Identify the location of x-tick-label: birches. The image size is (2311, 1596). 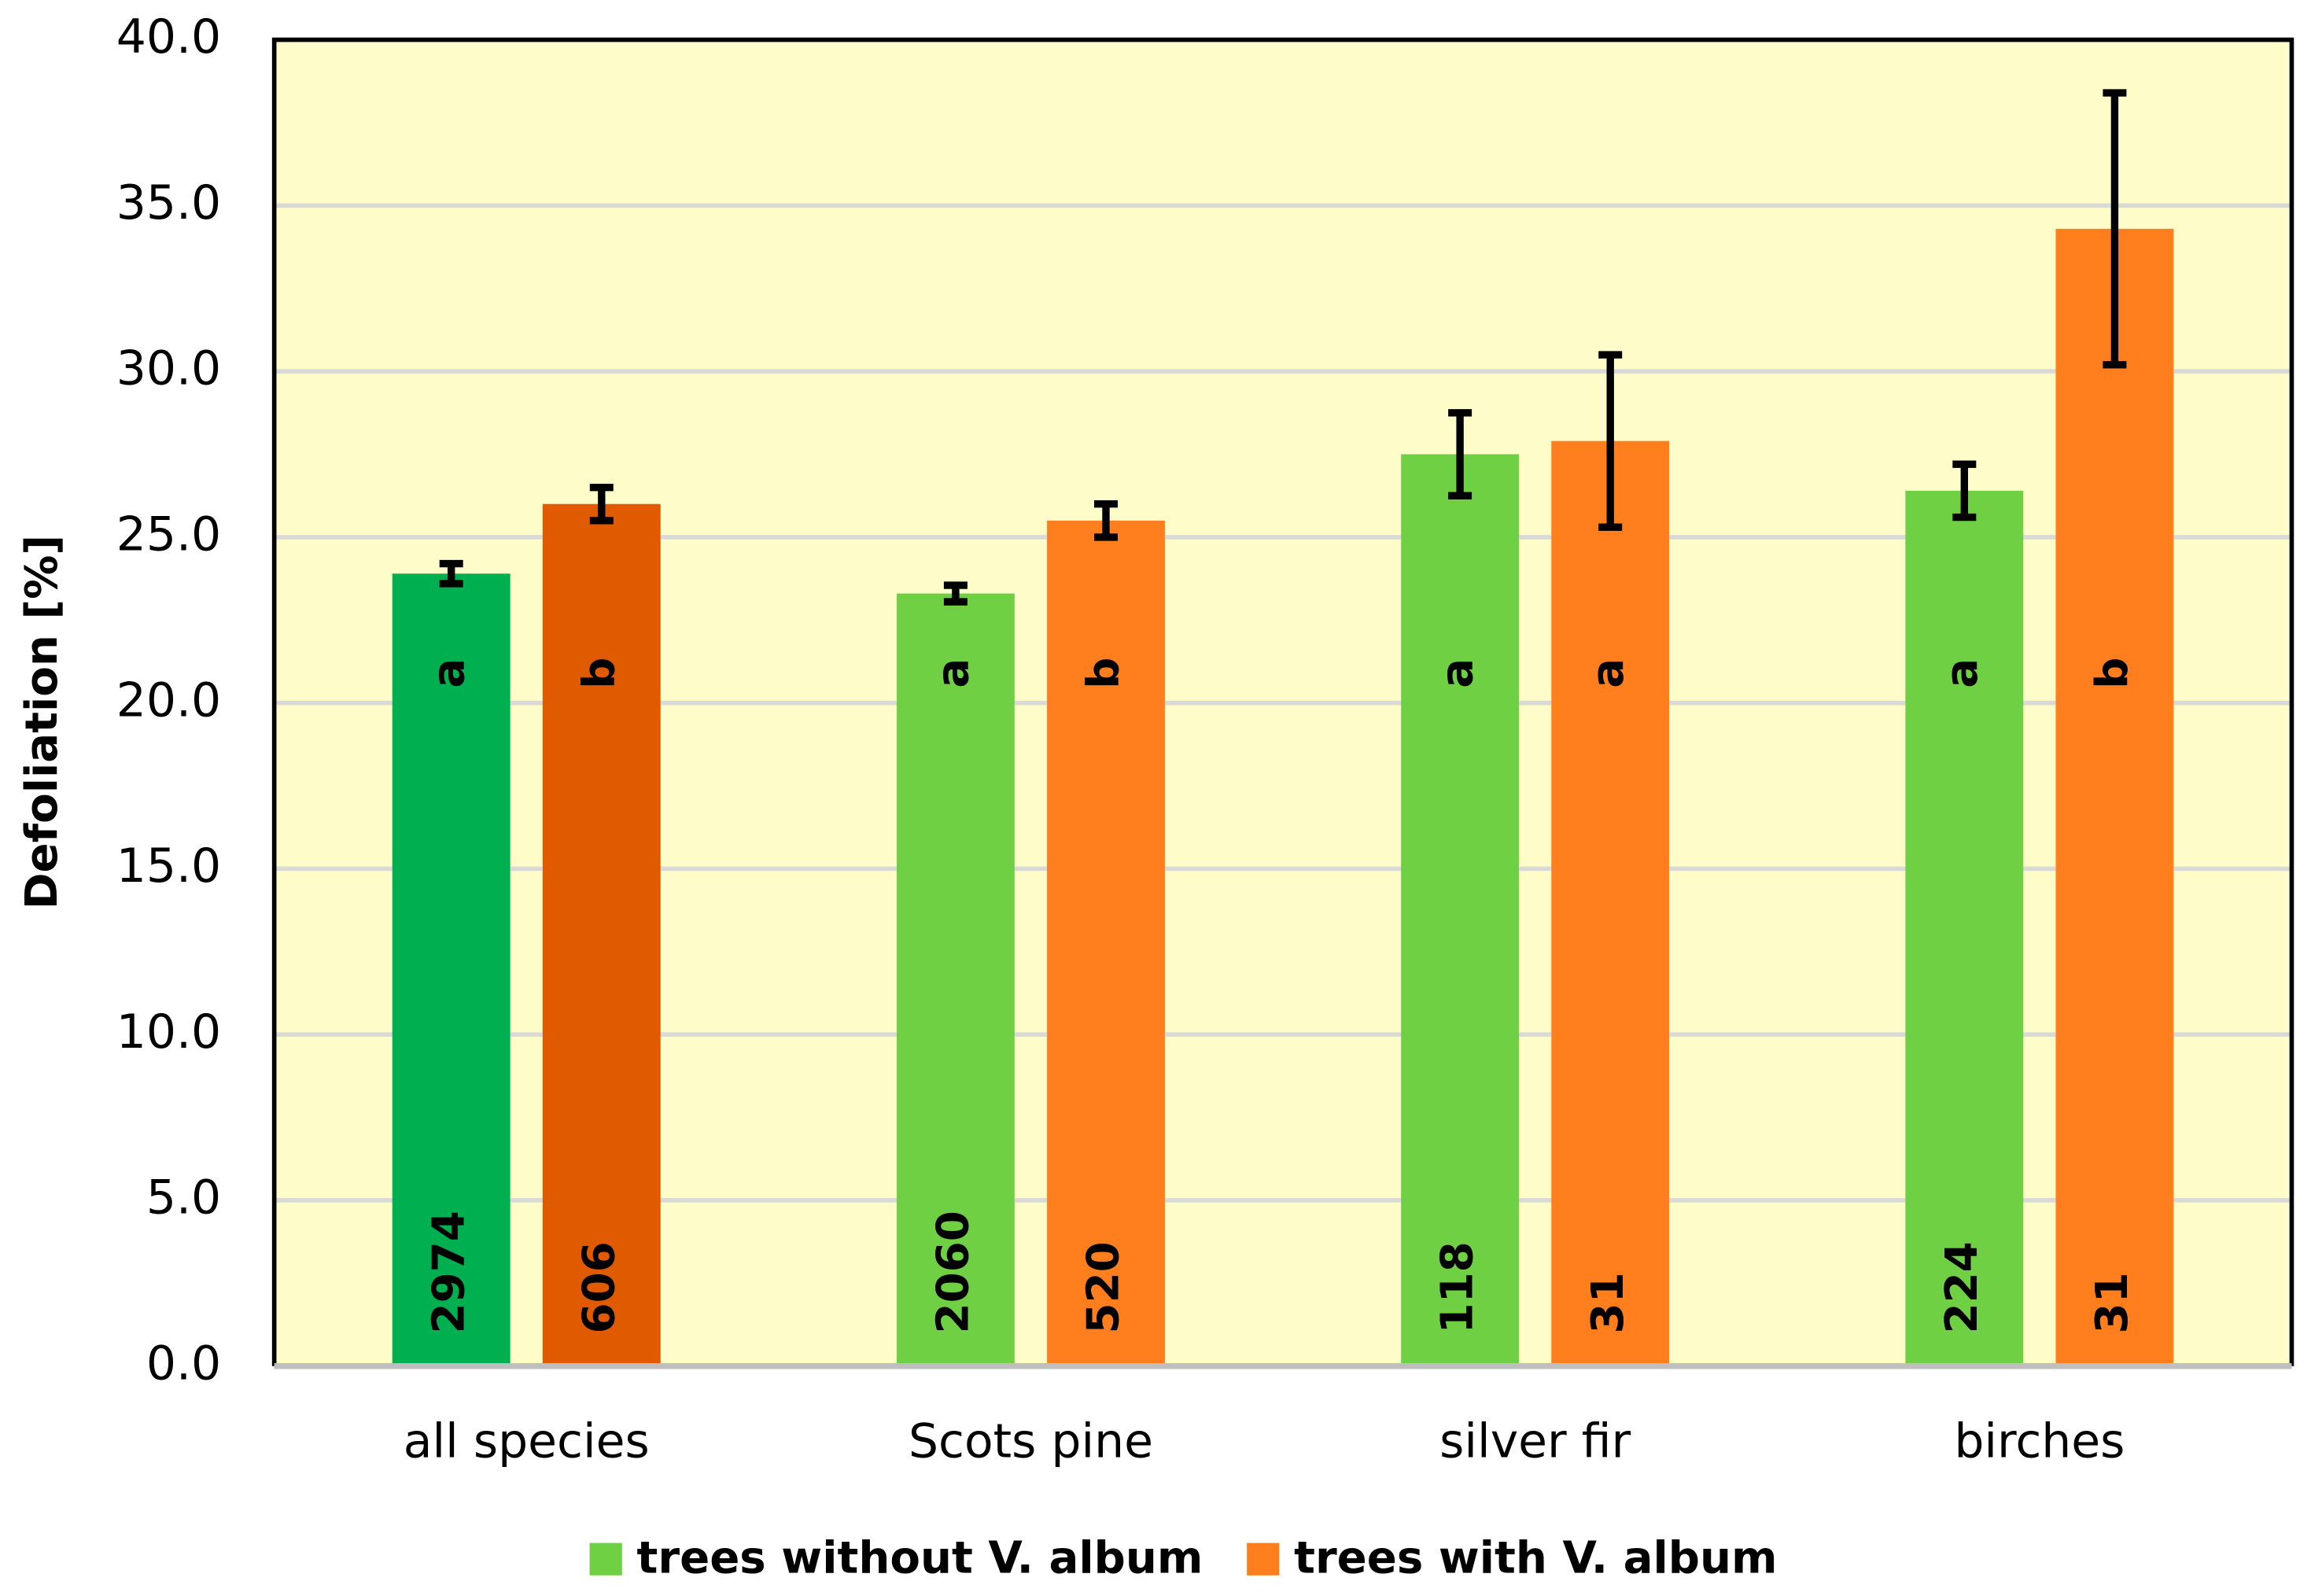
(2039, 1441).